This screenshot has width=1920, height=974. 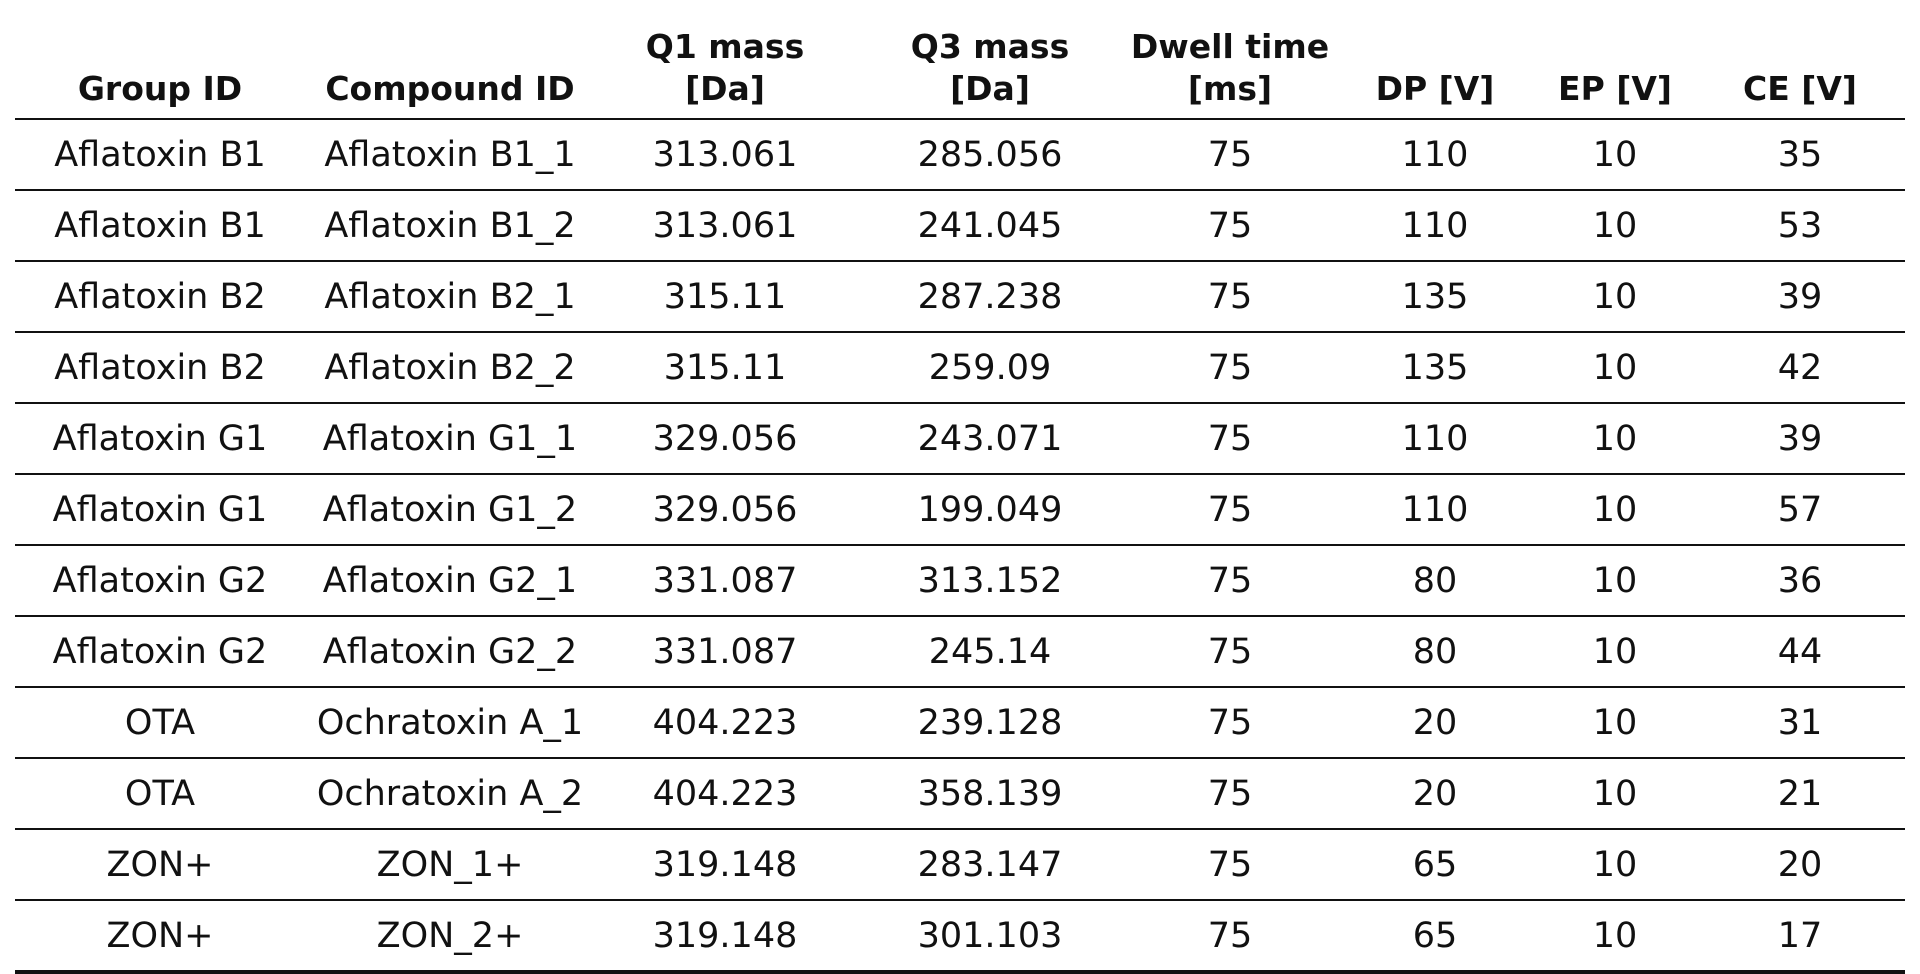 I want to click on cell-ce: 39, so click(x=1800, y=297).